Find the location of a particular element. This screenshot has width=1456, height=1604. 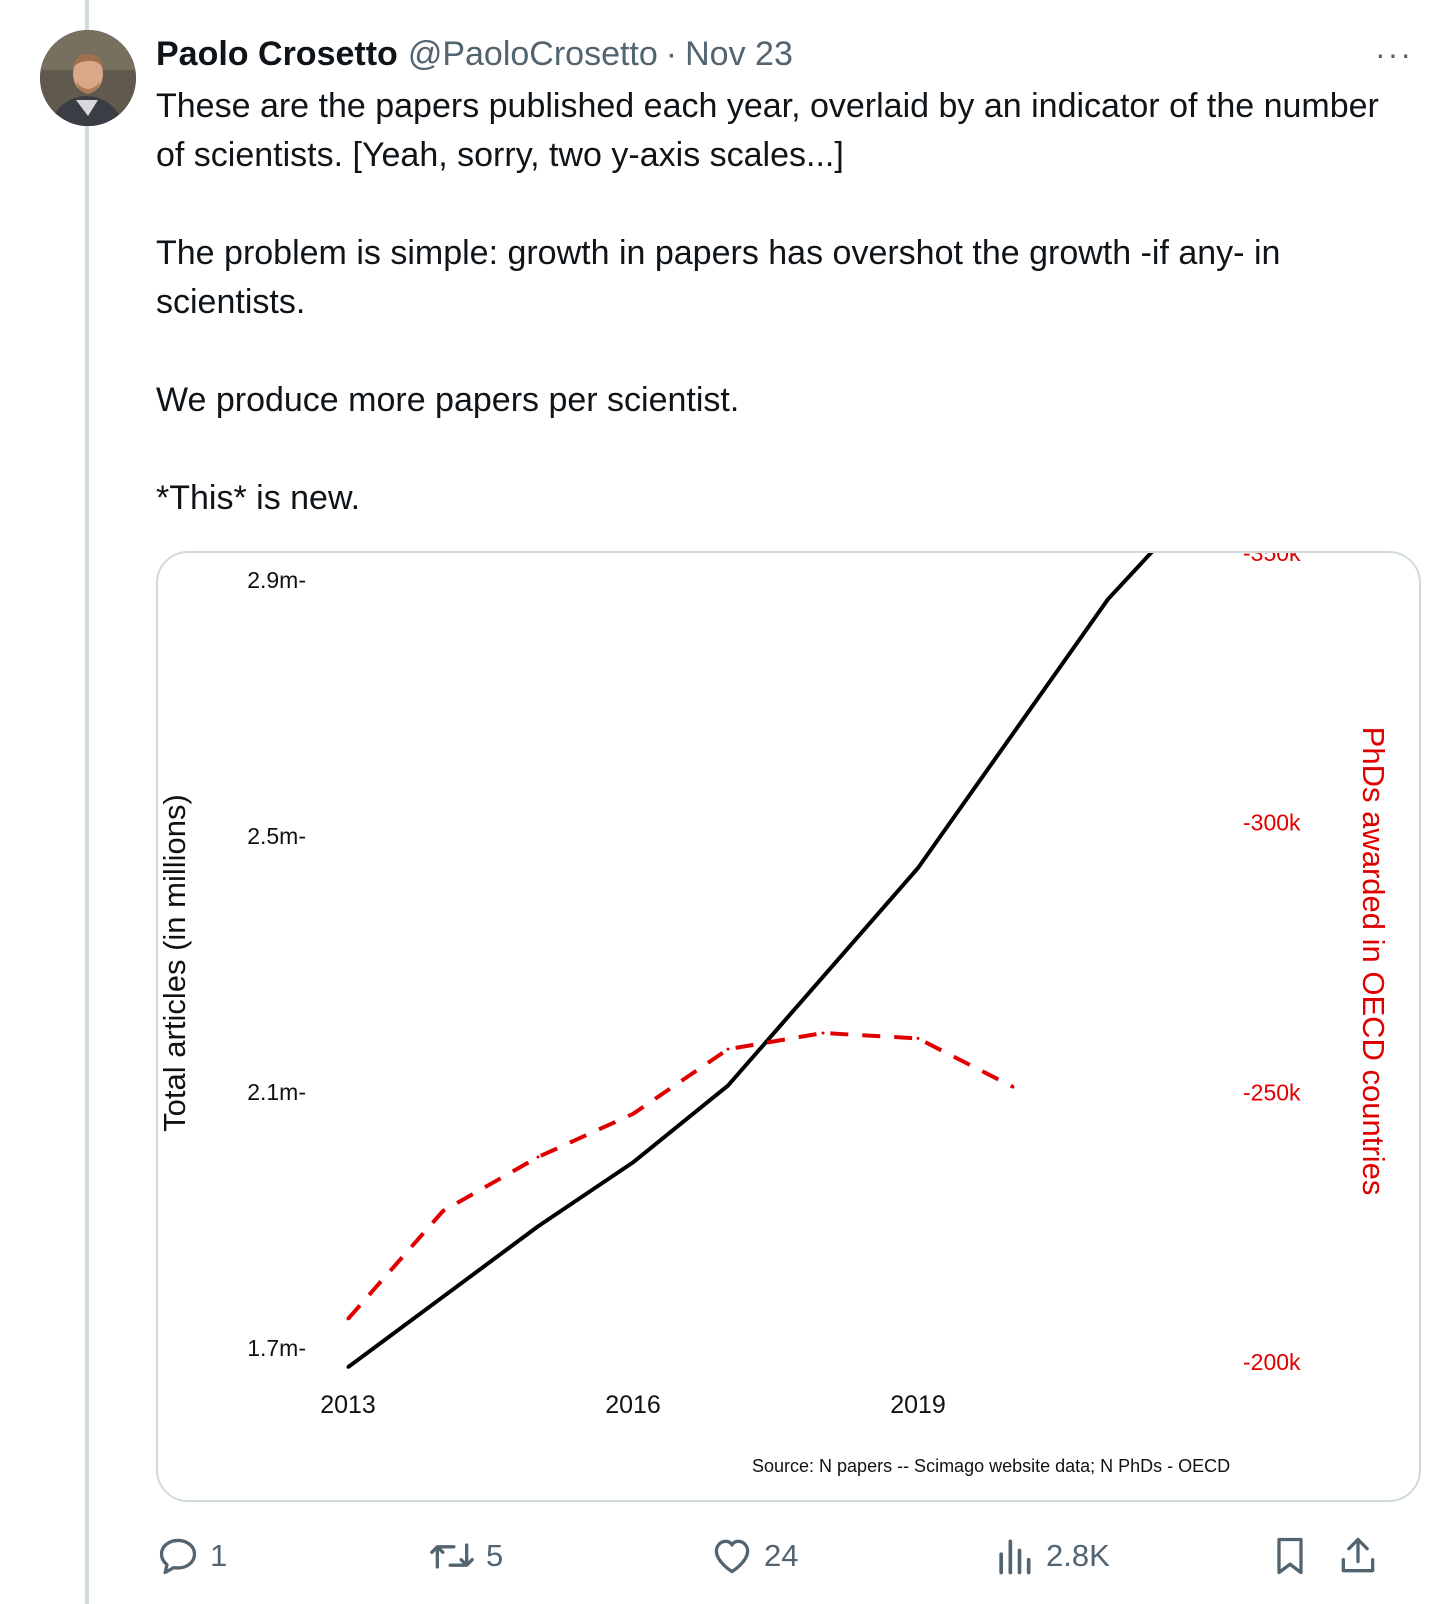

reply-icon is located at coordinates (178, 1556).